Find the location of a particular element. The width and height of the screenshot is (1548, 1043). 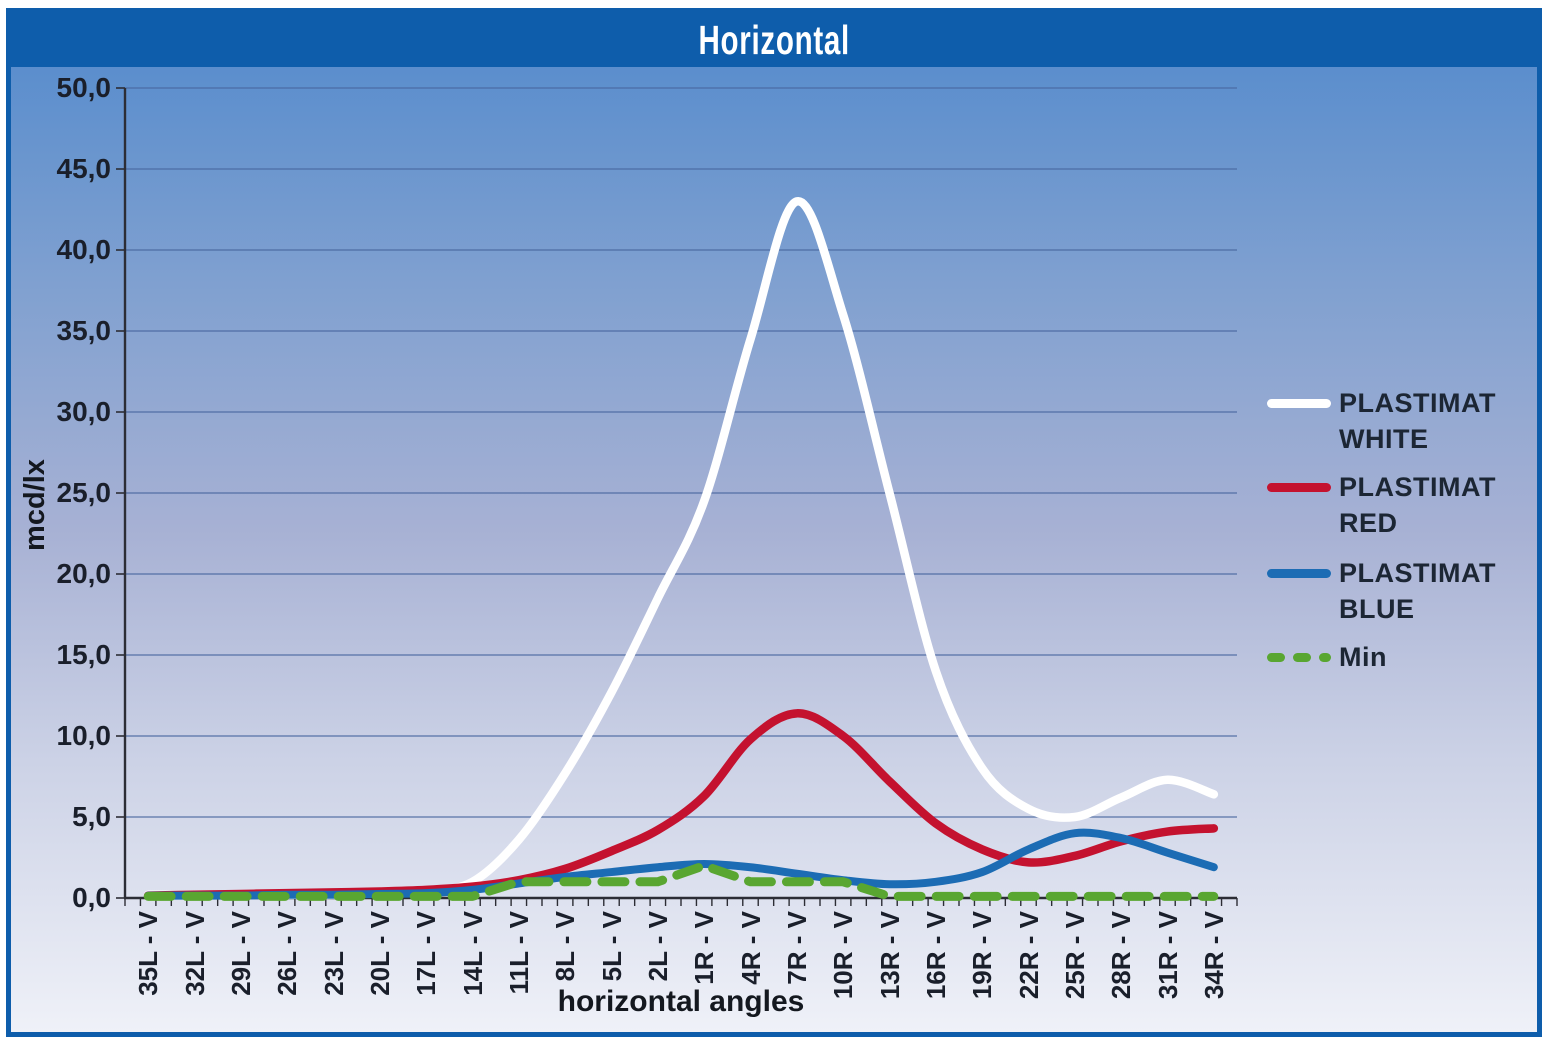

x-tick-label: 19R - V is located at coordinates (982, 955).